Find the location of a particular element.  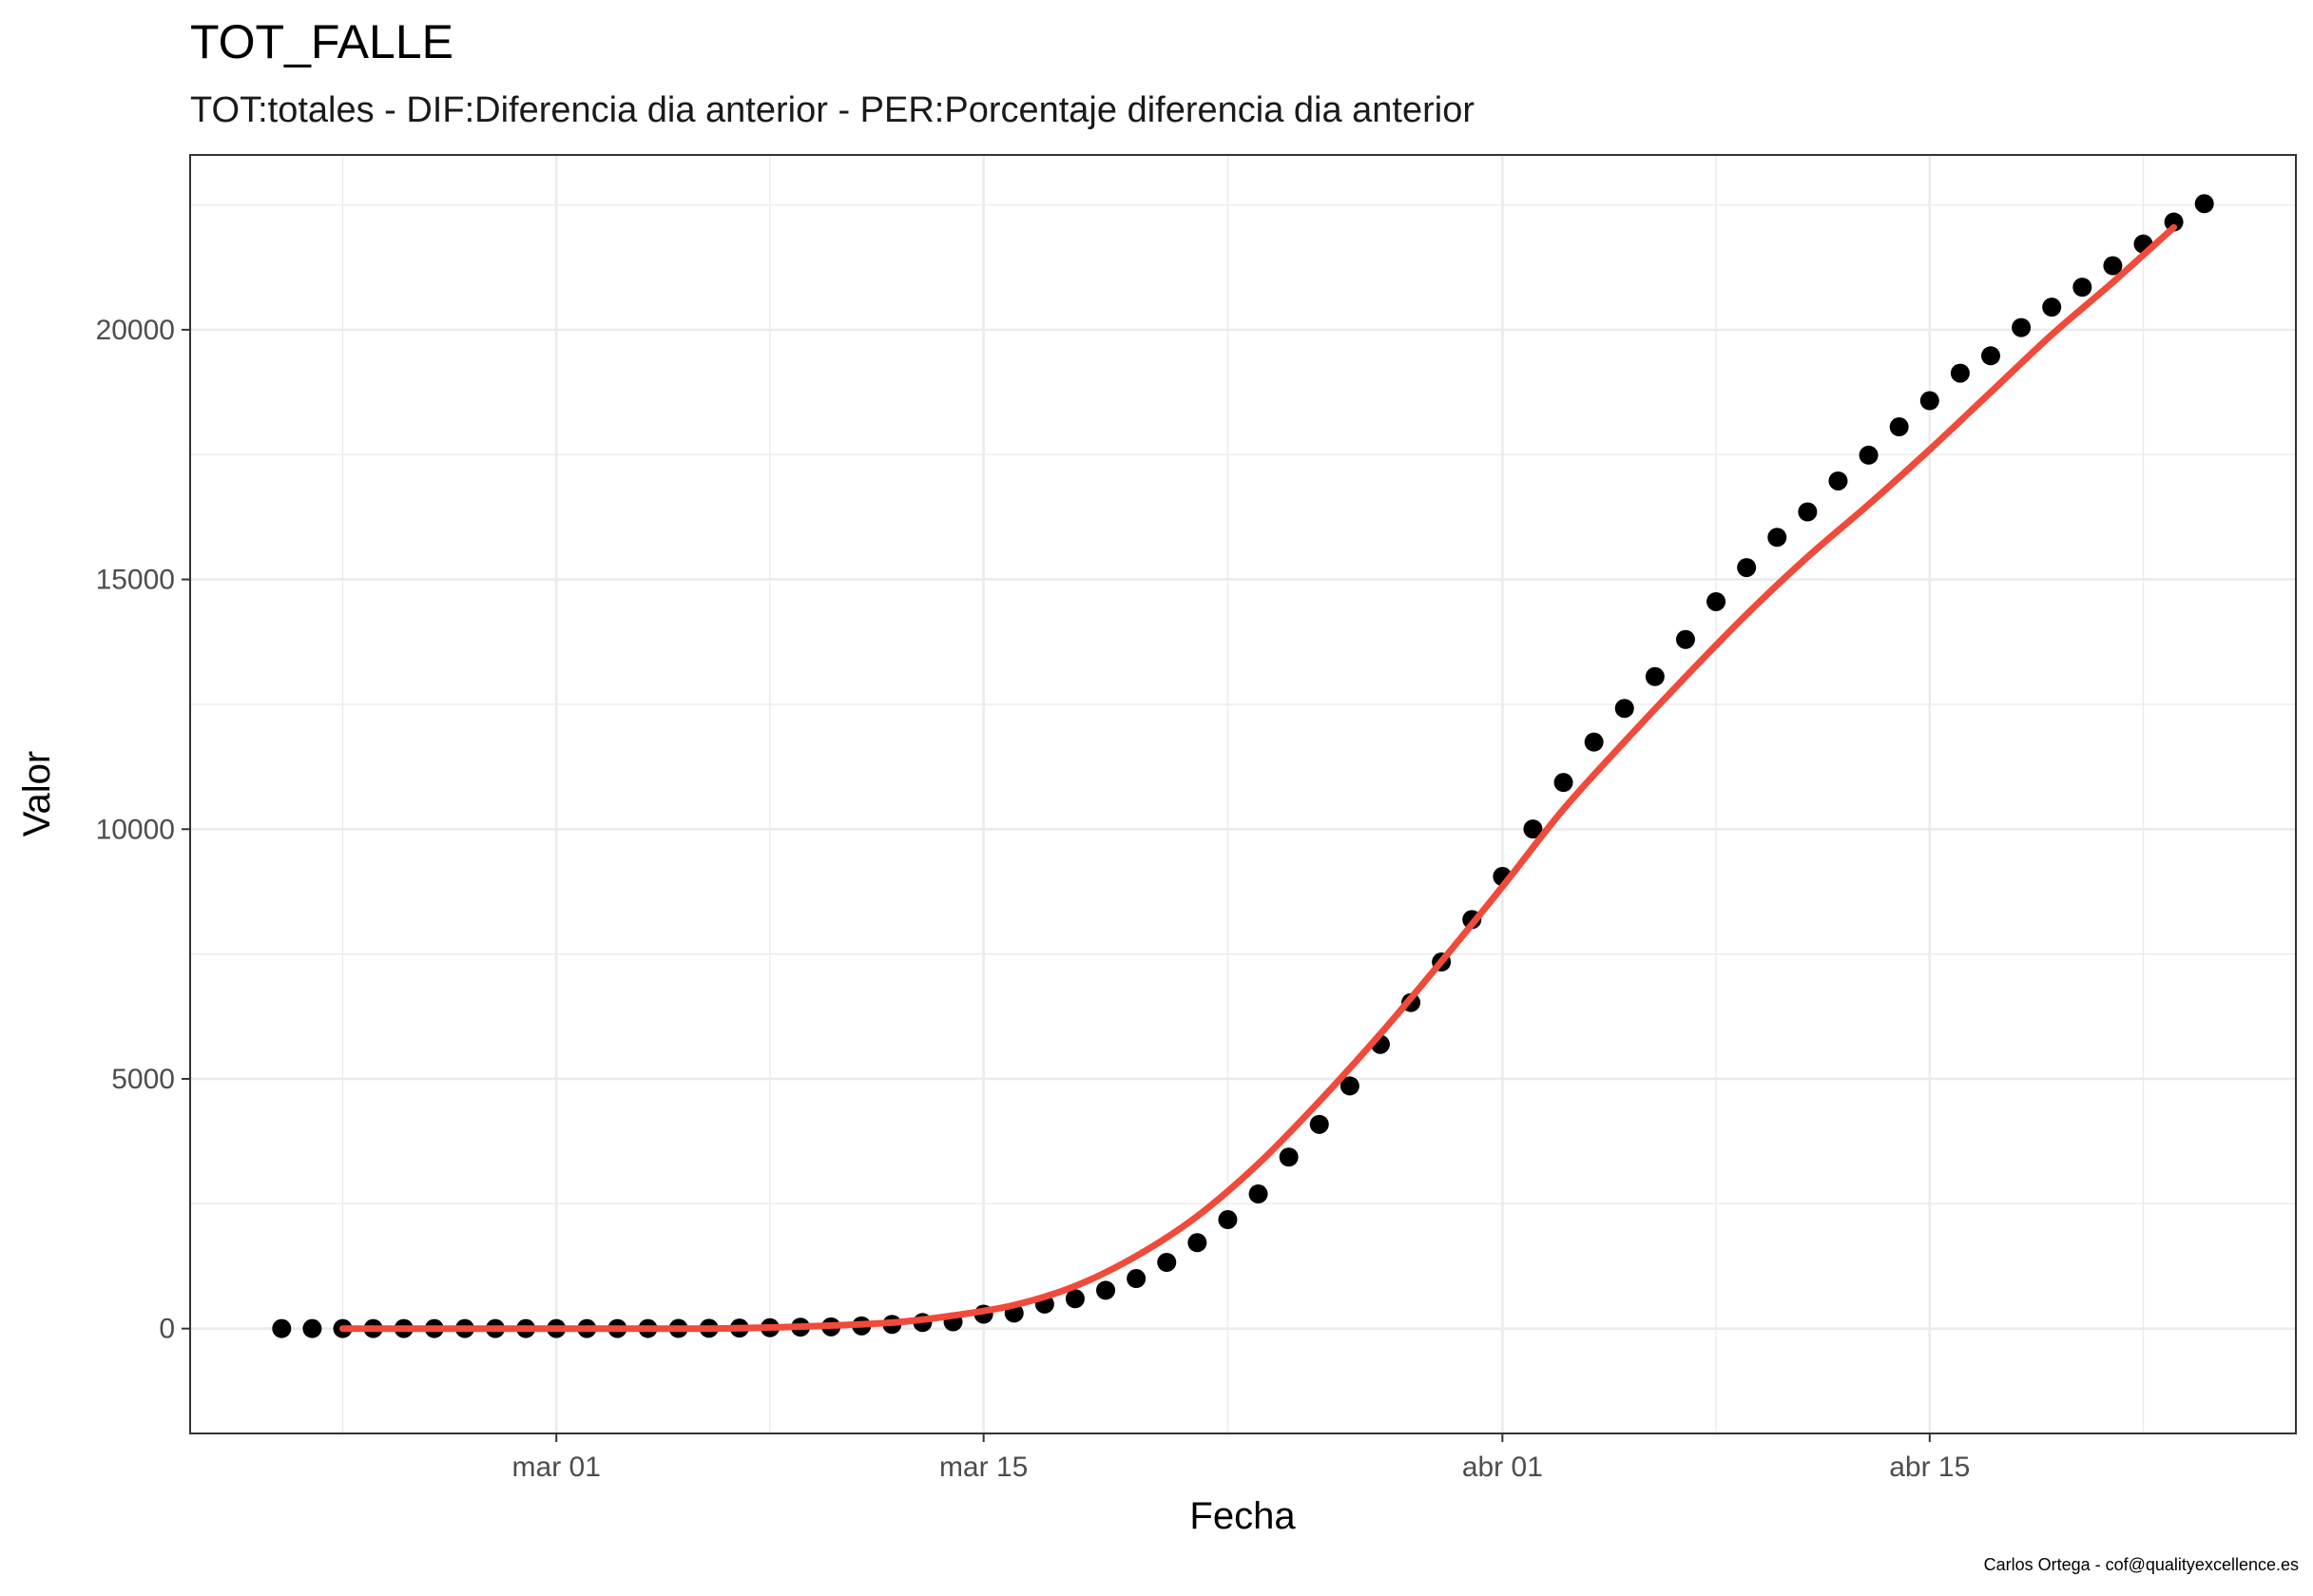

y-tick-label: 15000 is located at coordinates (136, 580).